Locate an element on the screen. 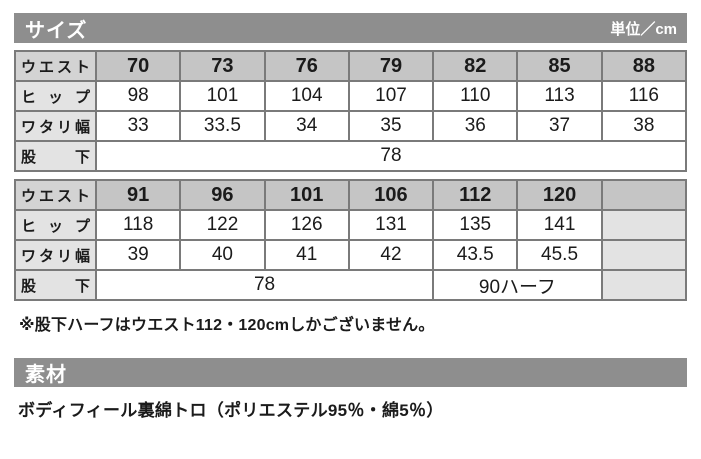  size-cell: 73 is located at coordinates (222, 66).